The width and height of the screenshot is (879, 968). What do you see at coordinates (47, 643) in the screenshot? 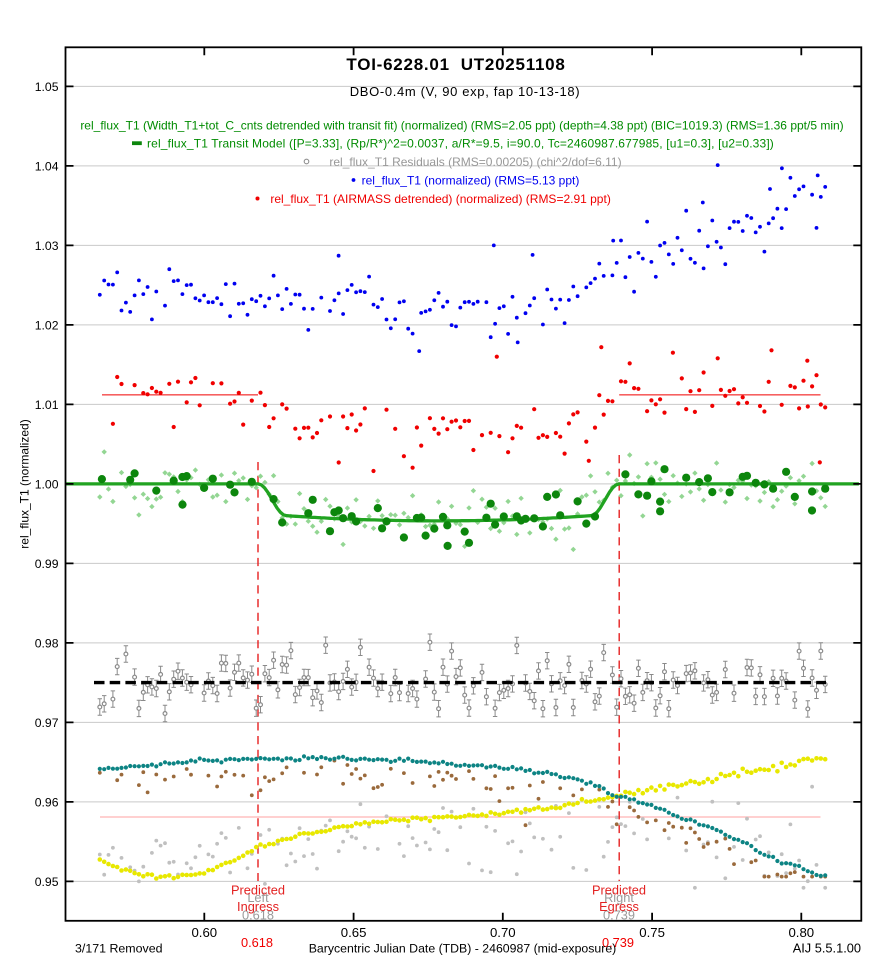
I see `svg-text: 0.98` at bounding box center [47, 643].